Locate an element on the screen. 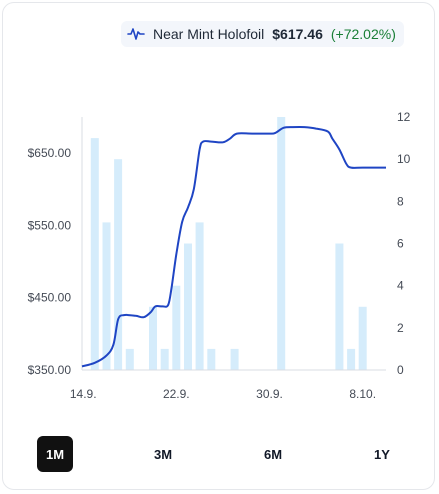 Image resolution: width=439 pixels, height=494 pixels. price-summary: Near Mint Holofoil $617.46 (+72.02%) is located at coordinates (262, 34).